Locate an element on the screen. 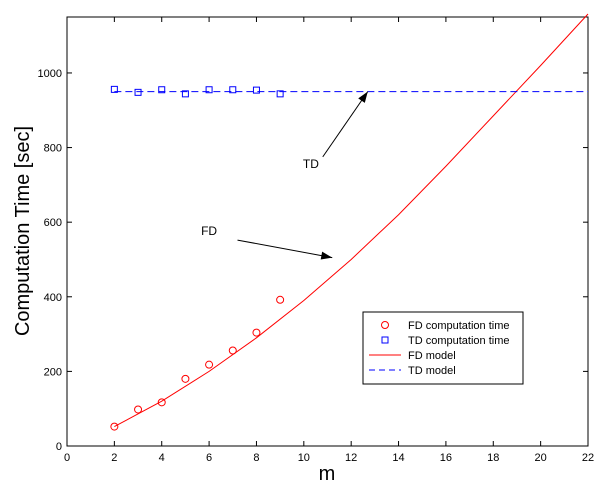 The height and width of the screenshot is (488, 599). annotation-label: TD is located at coordinates (311, 164).